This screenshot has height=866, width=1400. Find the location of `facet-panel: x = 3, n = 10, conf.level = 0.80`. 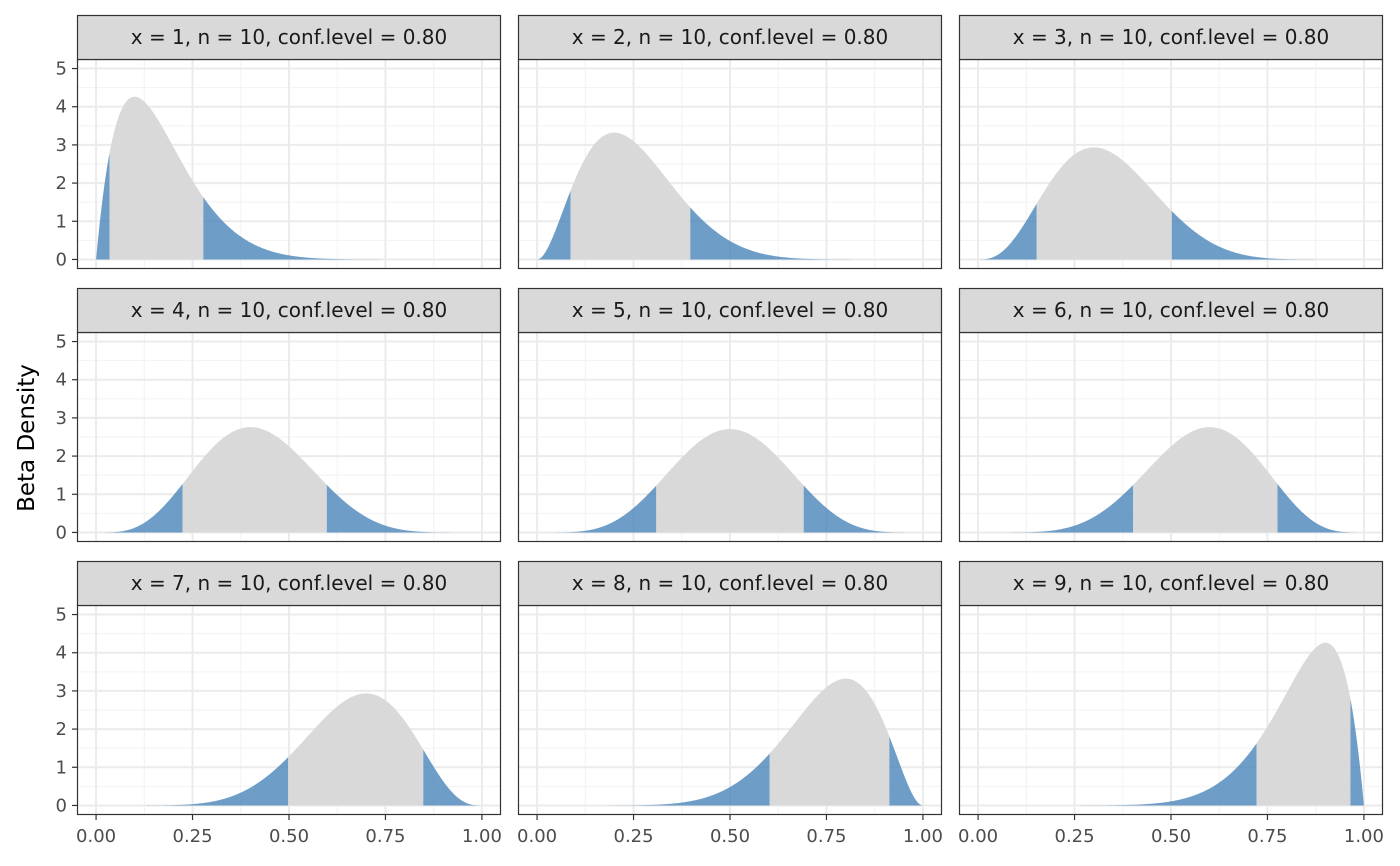

facet-panel: x = 3, n = 10, conf.level = 0.80 is located at coordinates (1171, 142).